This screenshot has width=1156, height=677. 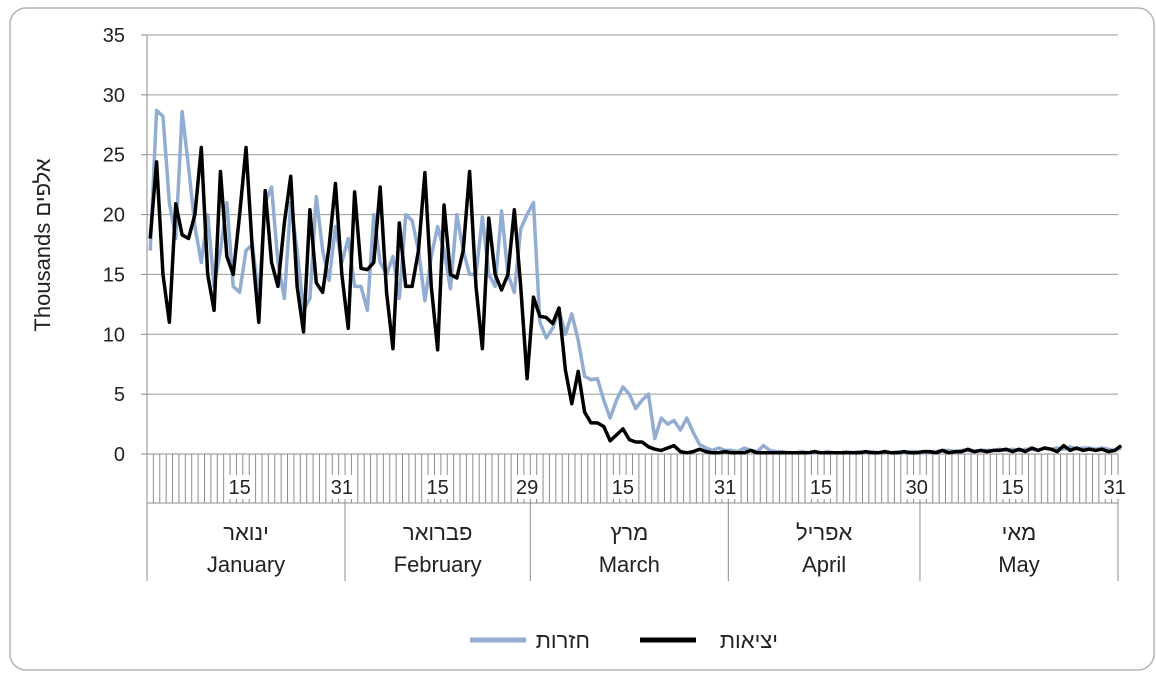 I want to click on month-label-hebrew: אפריל, so click(x=824, y=532).